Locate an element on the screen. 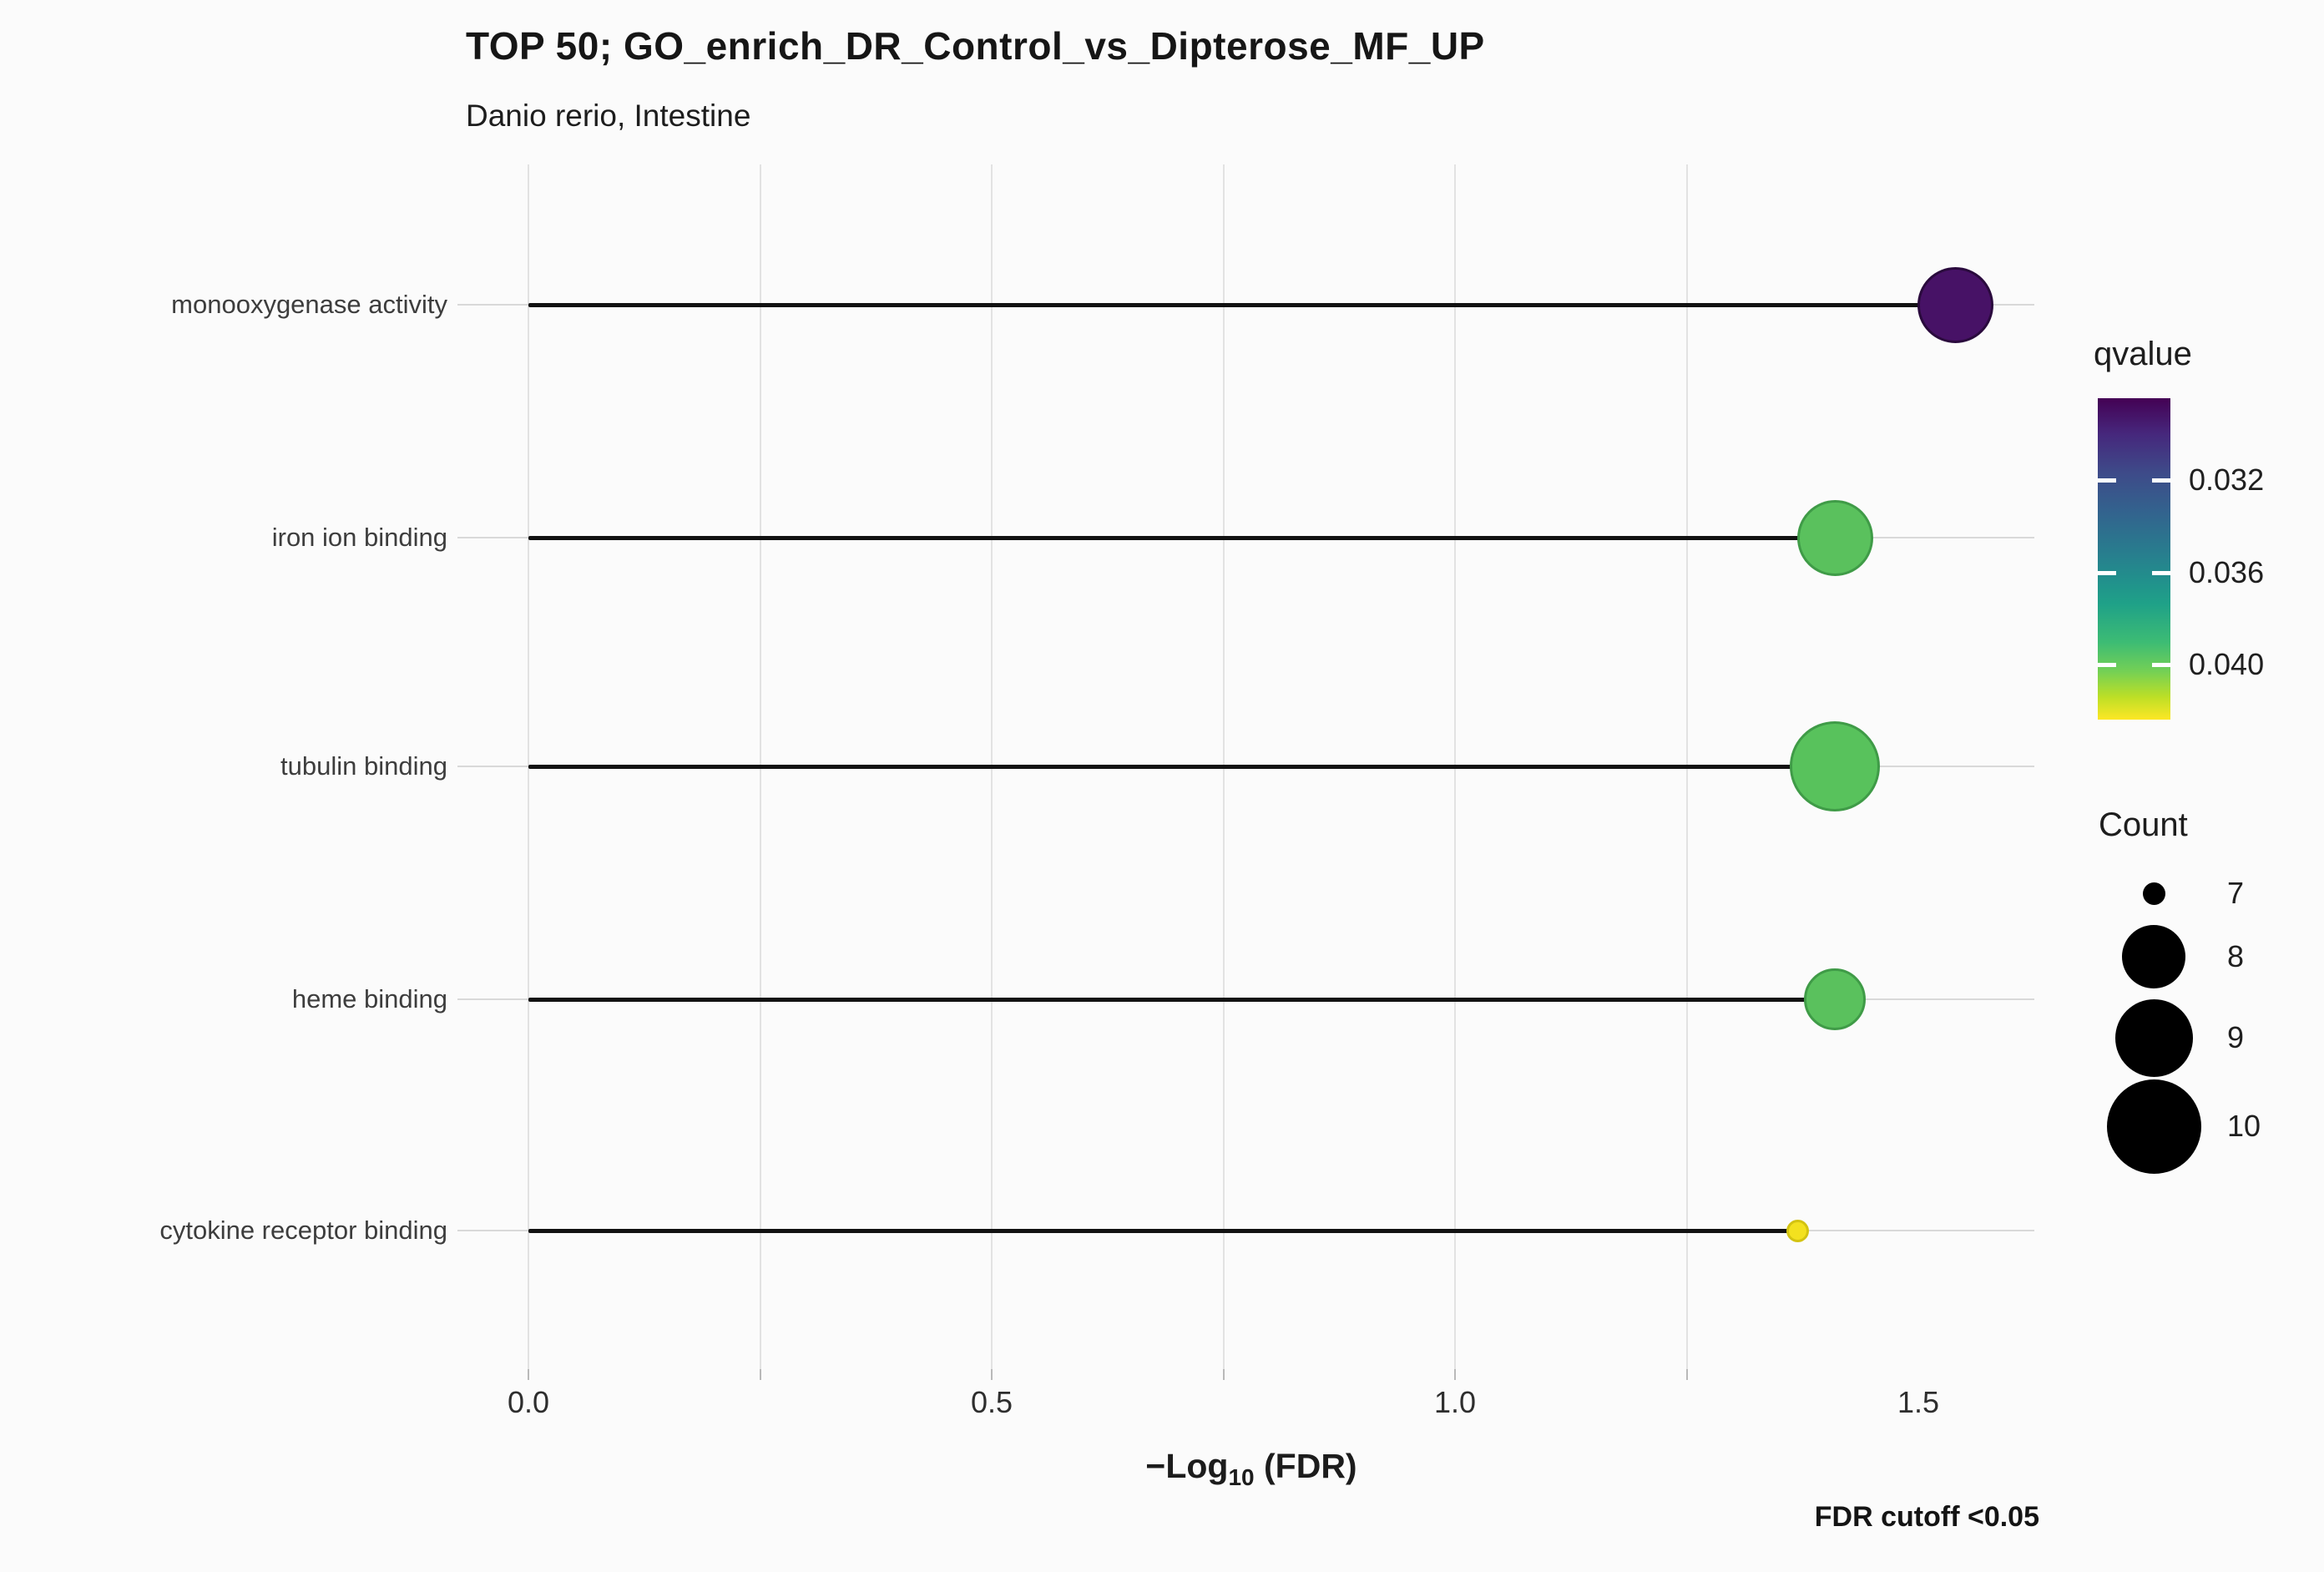  qvalue-colorbar is located at coordinates (2134, 559).